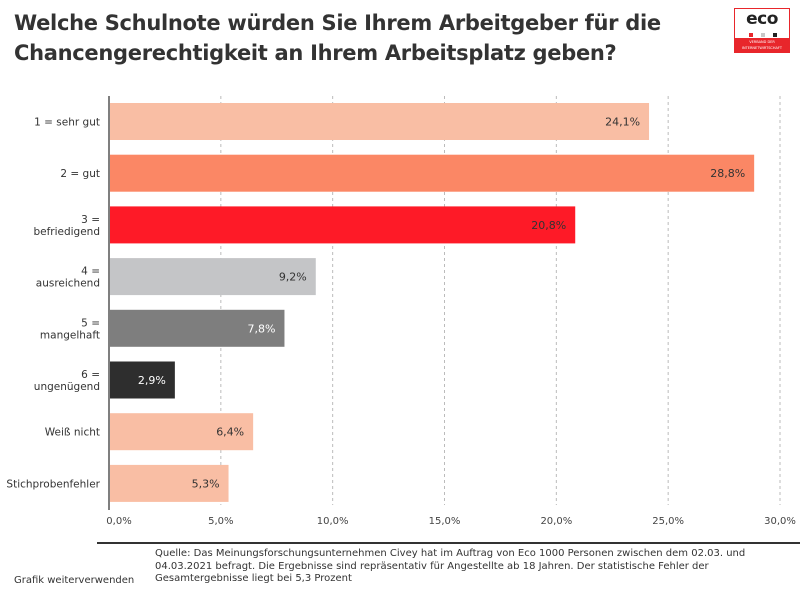 The image size is (800, 600). What do you see at coordinates (556, 521) in the screenshot?
I see `x-tick-label: 20,0%` at bounding box center [556, 521].